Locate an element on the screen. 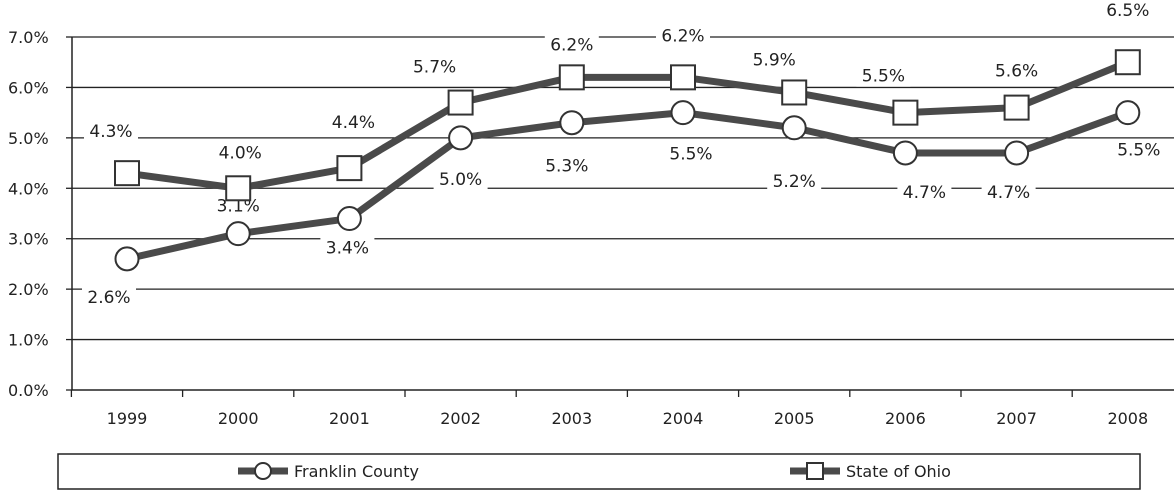  y-tick-label: 4.0% is located at coordinates (28, 188).